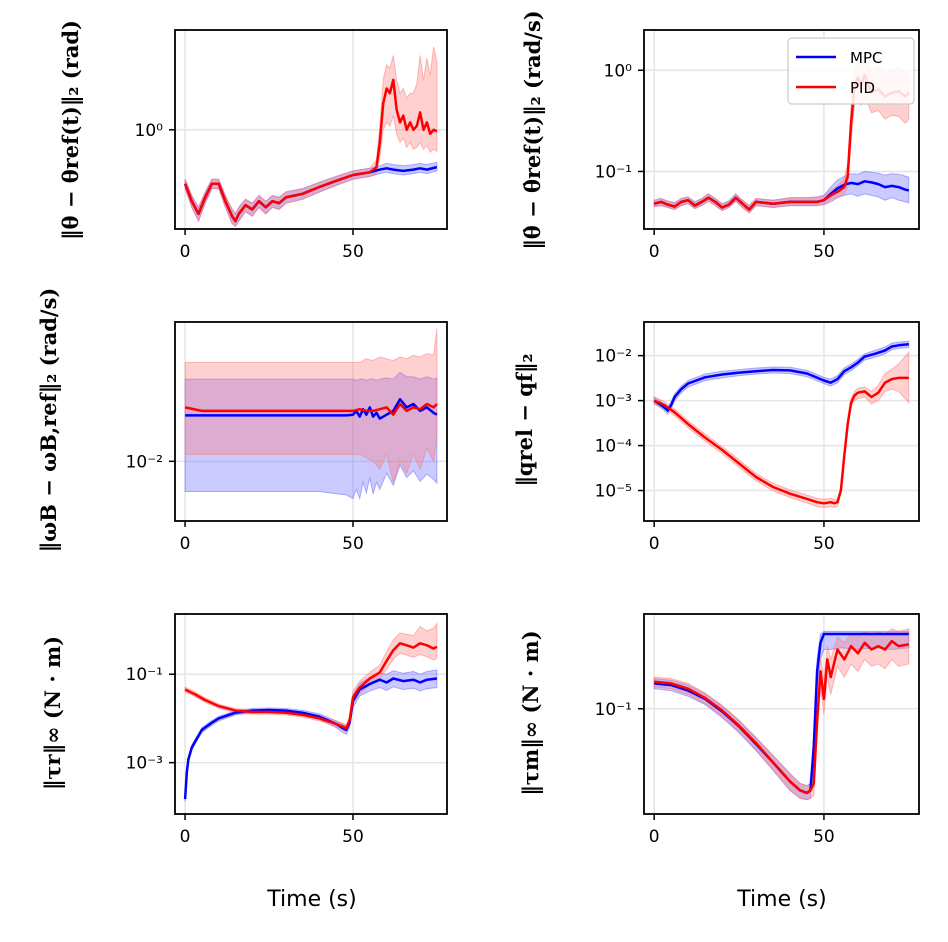  I want to click on xlabel-time-right: Time (s), so click(781, 899).